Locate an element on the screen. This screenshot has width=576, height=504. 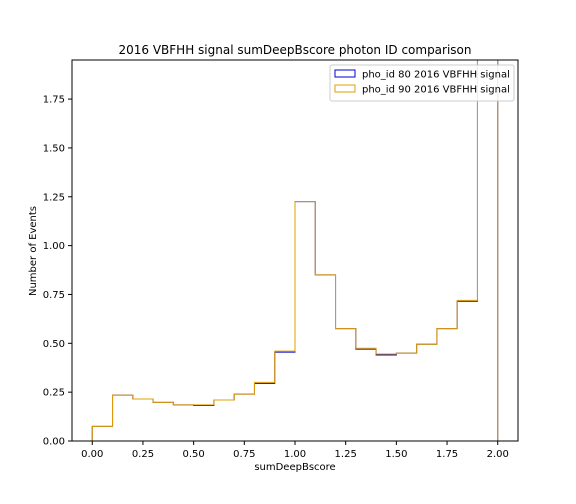
y-tick-label: 1.00 is located at coordinates (54, 246).